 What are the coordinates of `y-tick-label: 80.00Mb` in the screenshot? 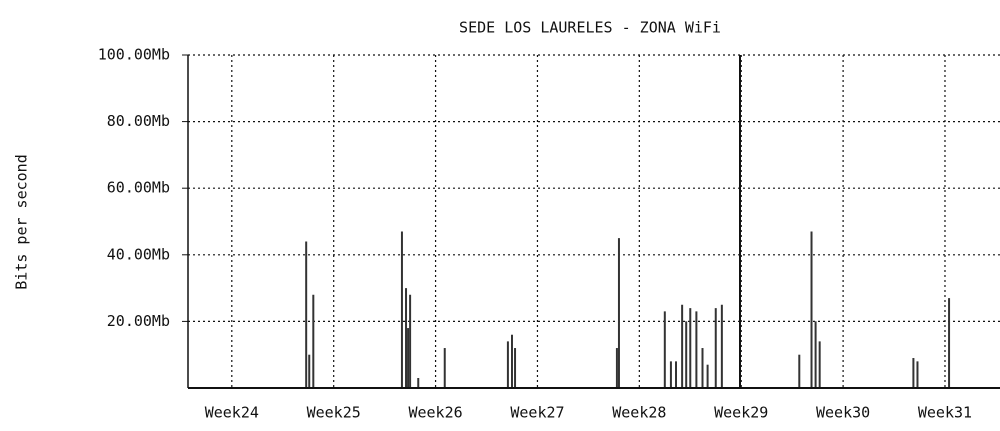 It's located at (138, 121).